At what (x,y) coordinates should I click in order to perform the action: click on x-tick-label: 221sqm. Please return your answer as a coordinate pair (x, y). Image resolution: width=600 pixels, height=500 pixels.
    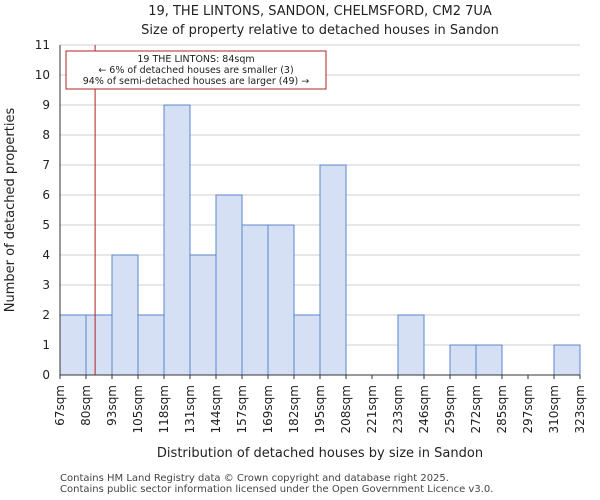
    Looking at the image, I should click on (372, 409).